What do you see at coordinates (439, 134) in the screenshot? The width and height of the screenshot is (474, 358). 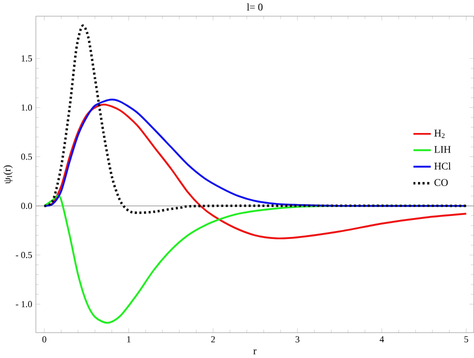 I see `legend-label: H$_{2}$` at bounding box center [439, 134].